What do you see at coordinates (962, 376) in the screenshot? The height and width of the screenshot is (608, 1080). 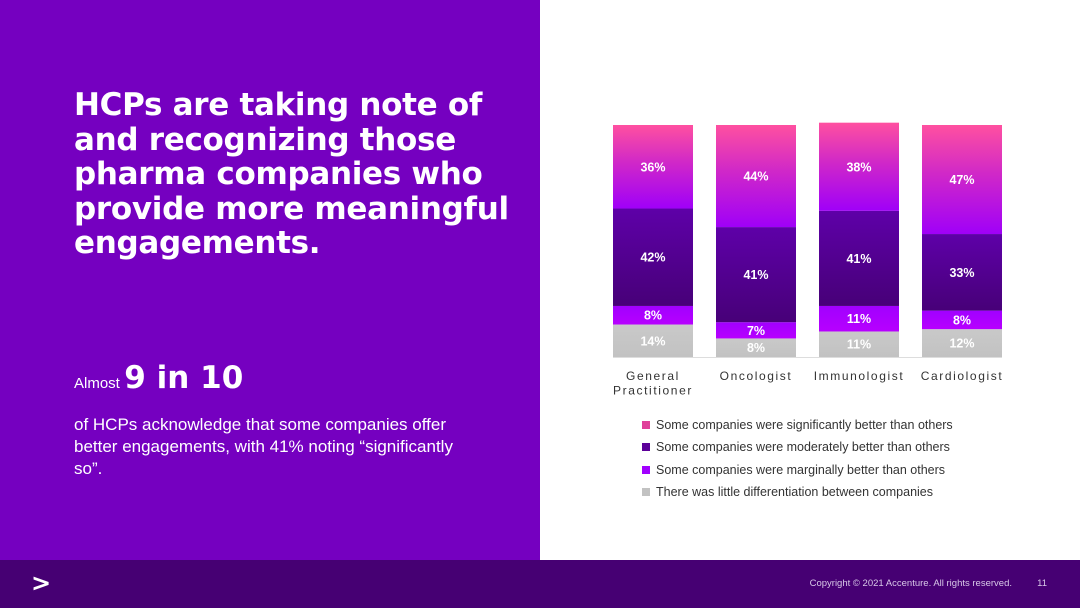 I see `category-tick-label: Cardiologist` at bounding box center [962, 376].